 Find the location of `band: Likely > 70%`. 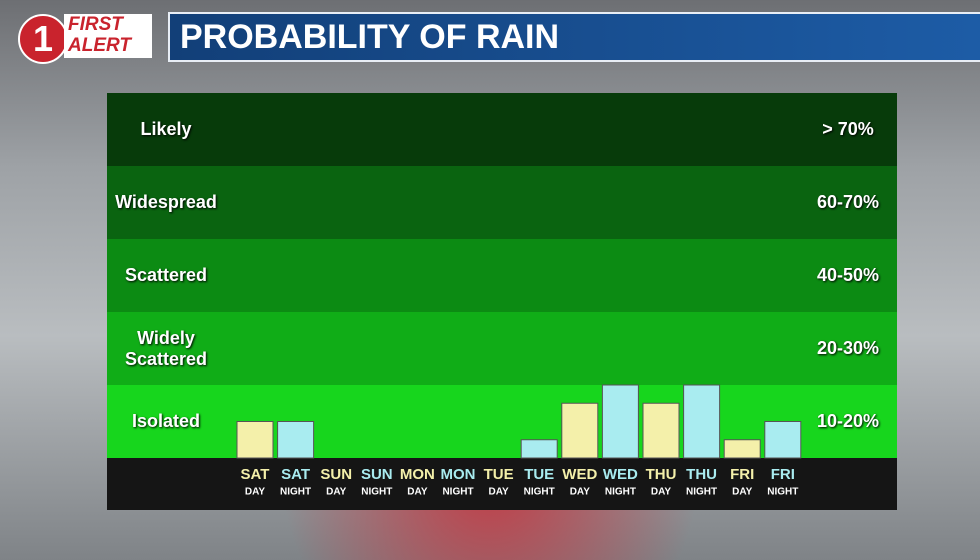

band: Likely > 70% is located at coordinates (502, 129).